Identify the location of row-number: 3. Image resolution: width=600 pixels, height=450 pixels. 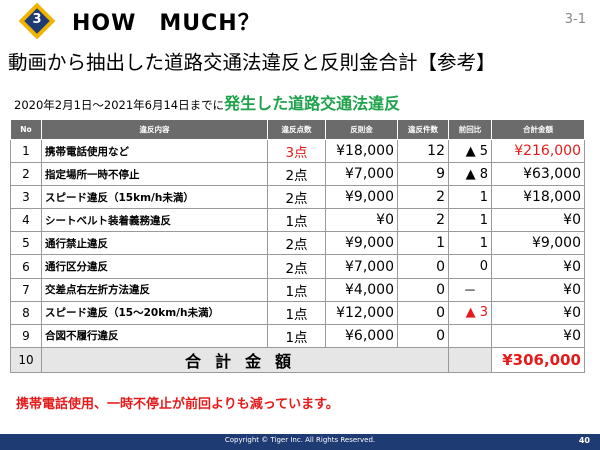
(26, 197).